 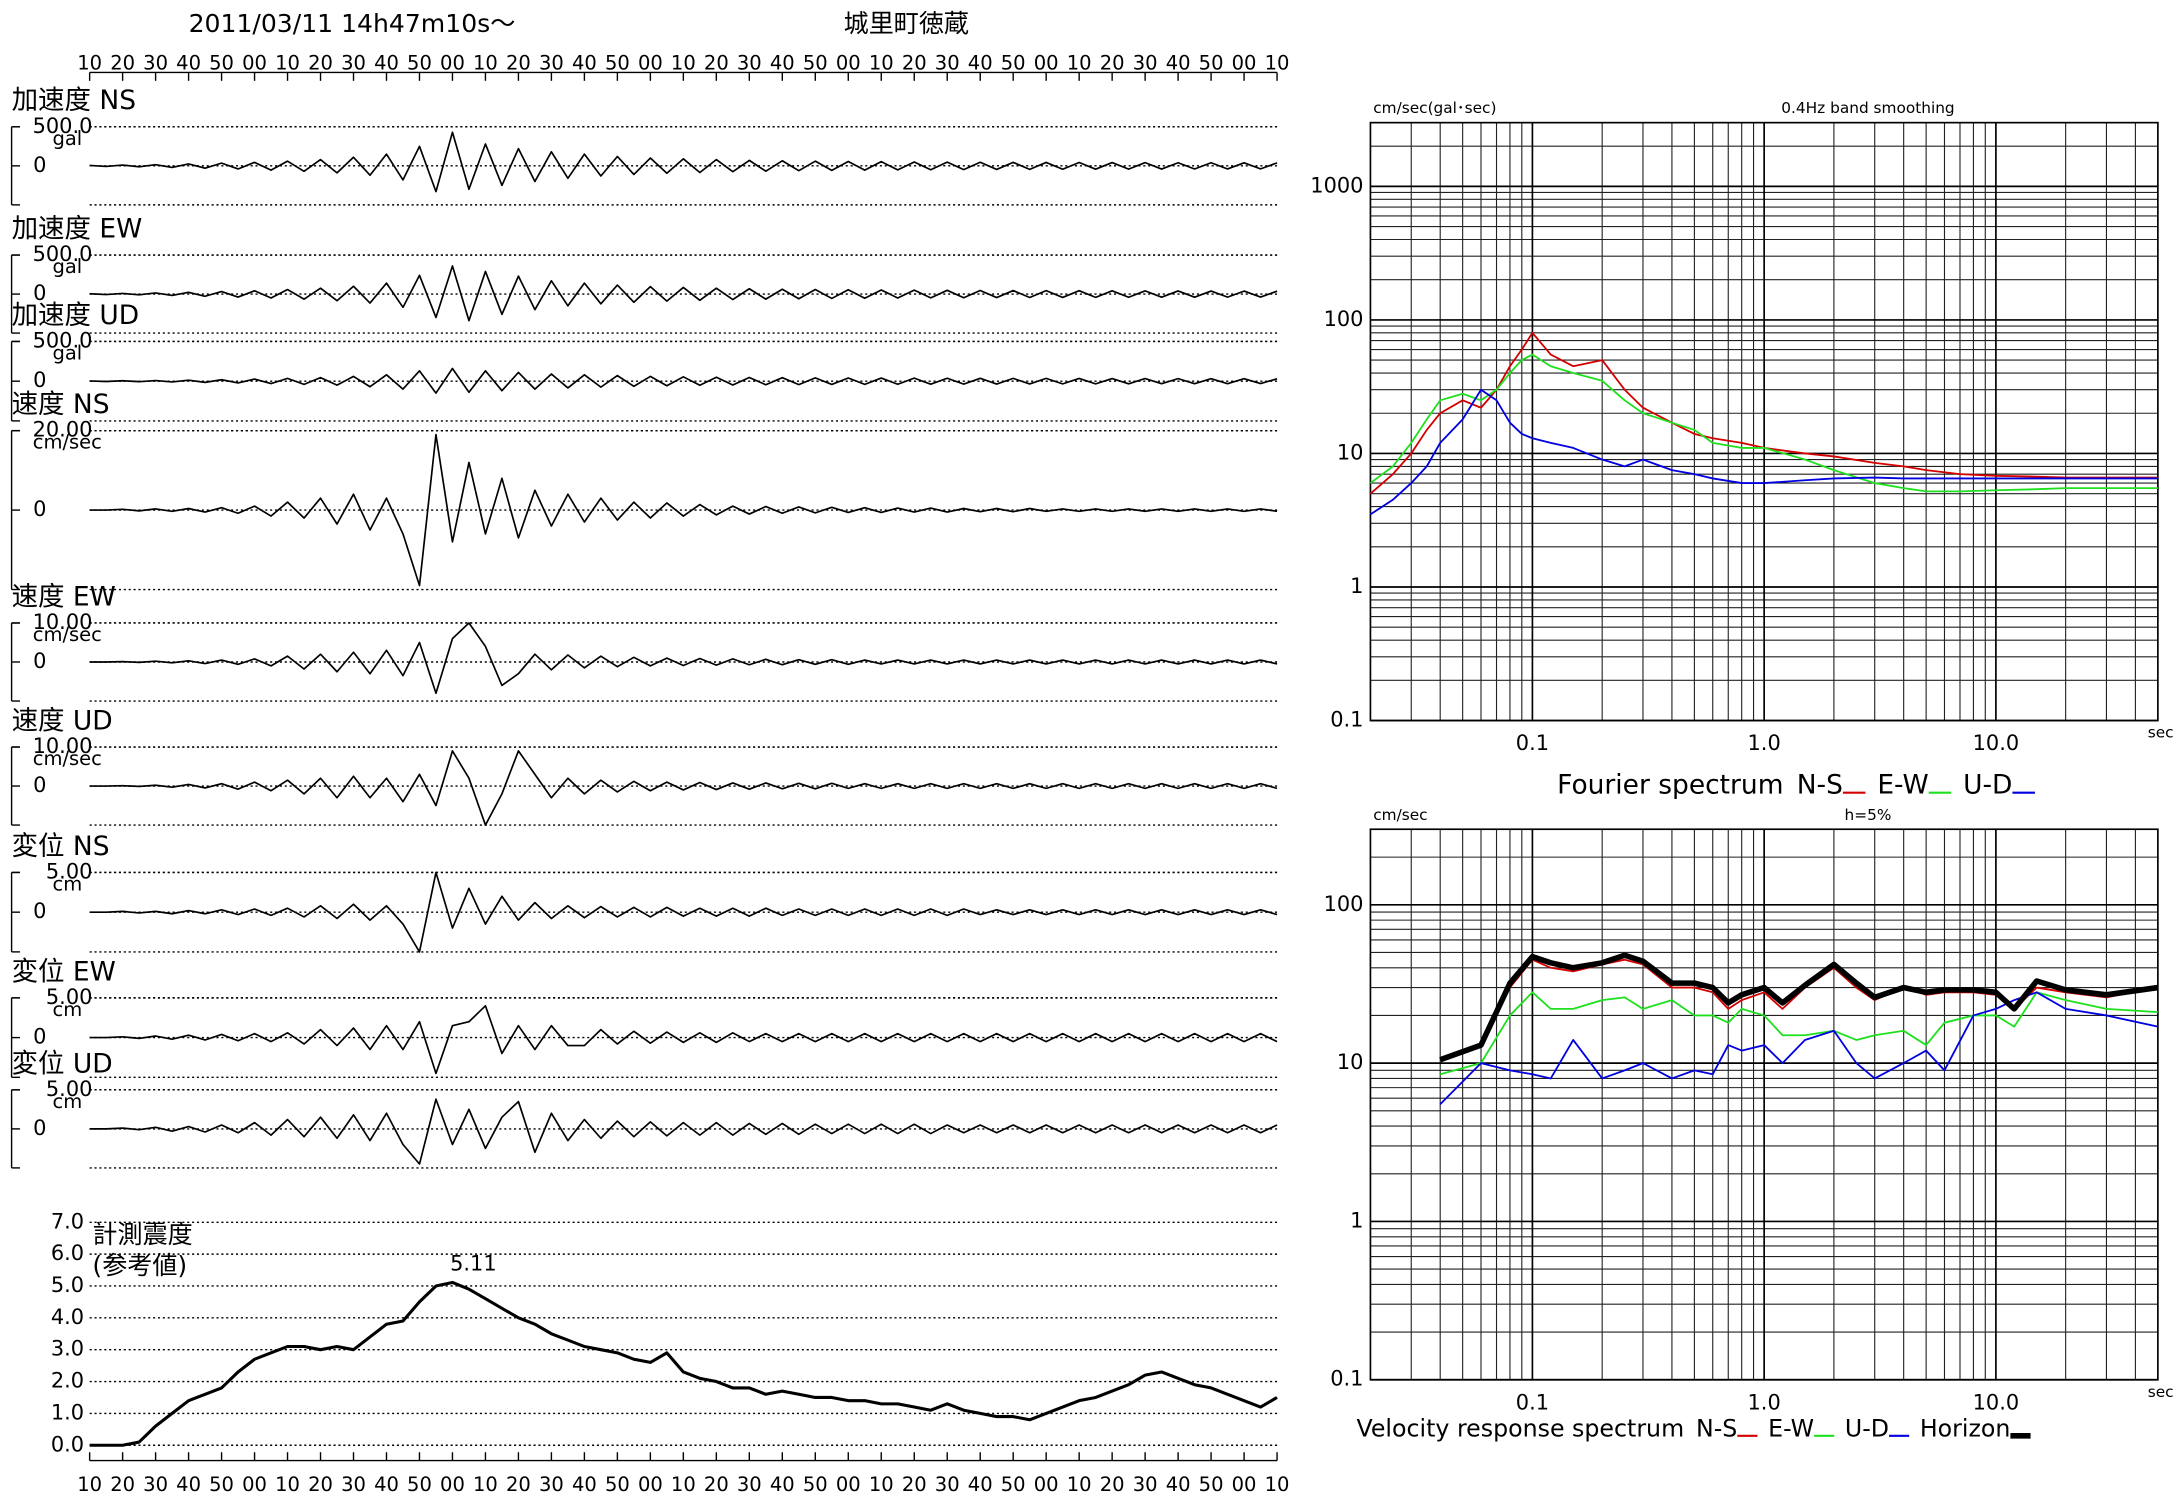 I want to click on y-tick-label: 10, so click(x=1350, y=1062).